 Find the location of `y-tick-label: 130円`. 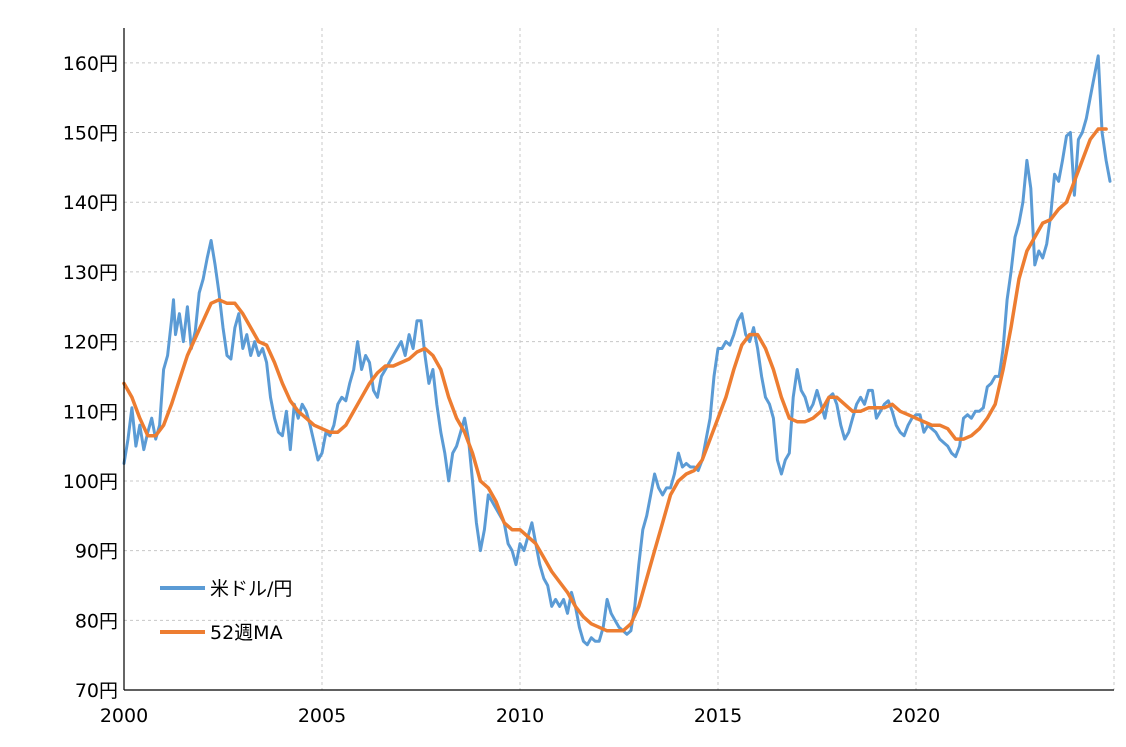

y-tick-label: 130円 is located at coordinates (90, 273).